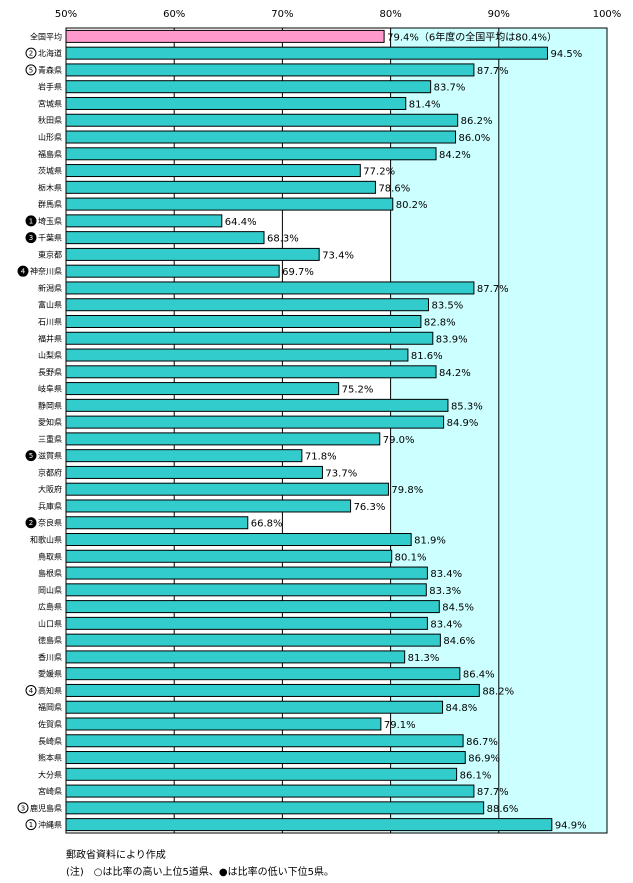 The width and height of the screenshot is (633, 883). Describe the element at coordinates (50, 724) in the screenshot. I see `category-label: 佐賀県` at that location.